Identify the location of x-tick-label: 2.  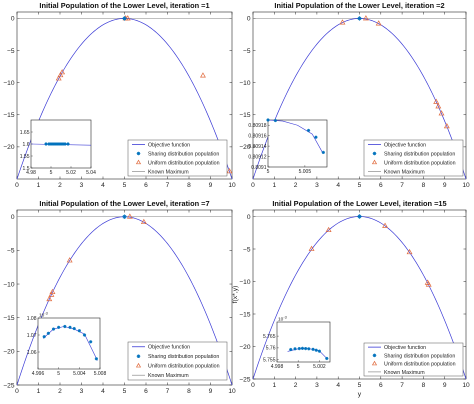
(296, 185).